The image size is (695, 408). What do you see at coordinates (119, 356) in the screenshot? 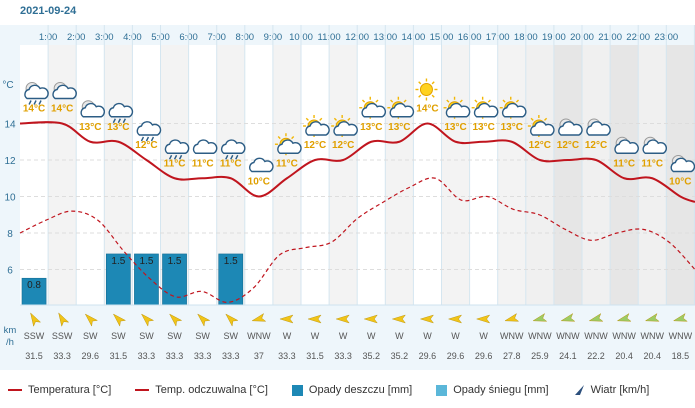
I see `wind-speed-label: 31.5` at bounding box center [119, 356].